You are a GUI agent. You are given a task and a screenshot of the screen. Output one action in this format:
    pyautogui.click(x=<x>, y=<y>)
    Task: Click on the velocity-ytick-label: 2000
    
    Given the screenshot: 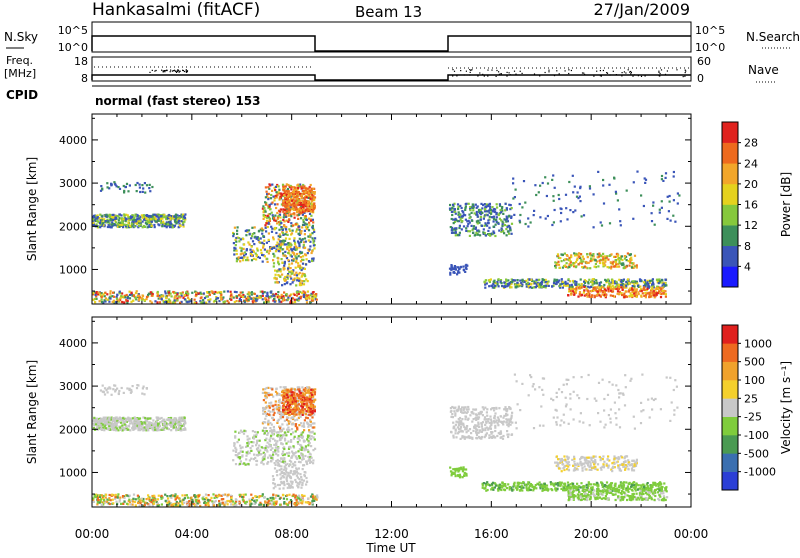 What is the action you would take?
    pyautogui.click(x=73, y=429)
    